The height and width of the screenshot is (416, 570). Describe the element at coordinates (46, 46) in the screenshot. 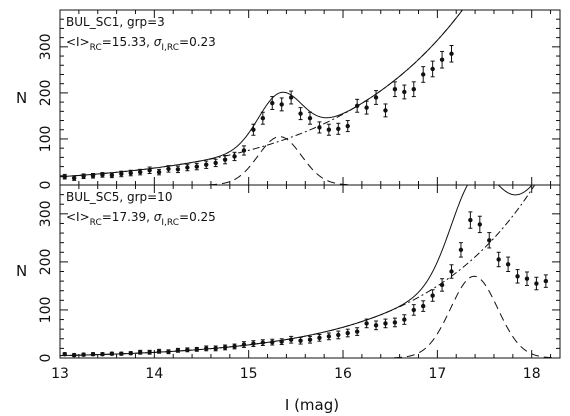

I see `top-y-tick-label: 300` at that location.